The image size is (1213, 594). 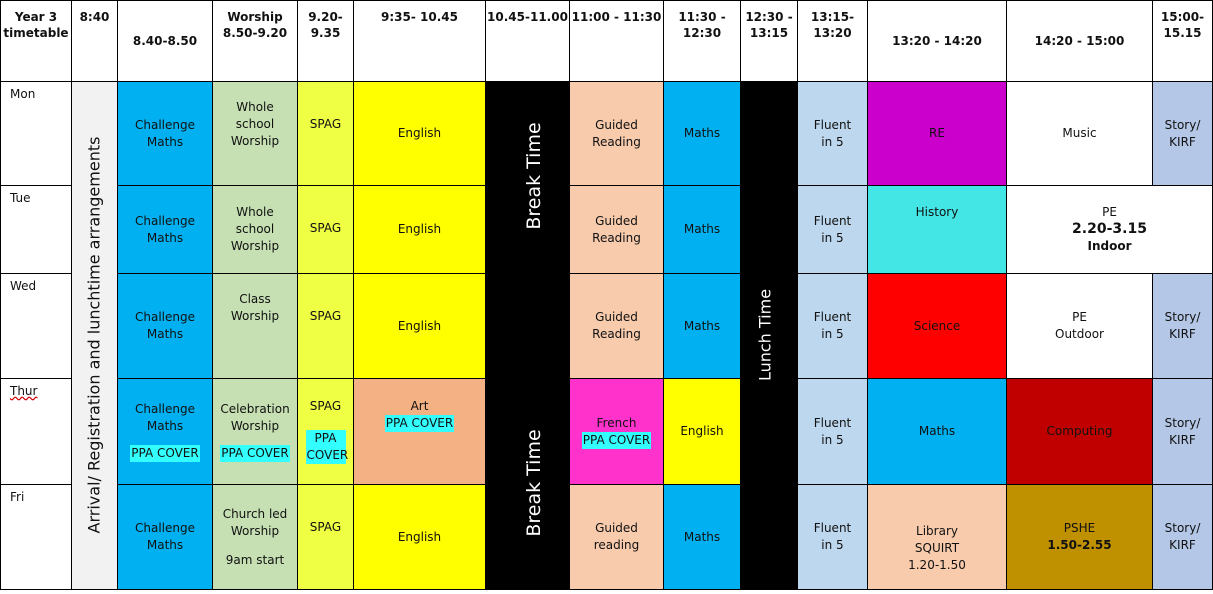 I want to click on header-13-20: 13:20 - 14:20, so click(x=937, y=41).